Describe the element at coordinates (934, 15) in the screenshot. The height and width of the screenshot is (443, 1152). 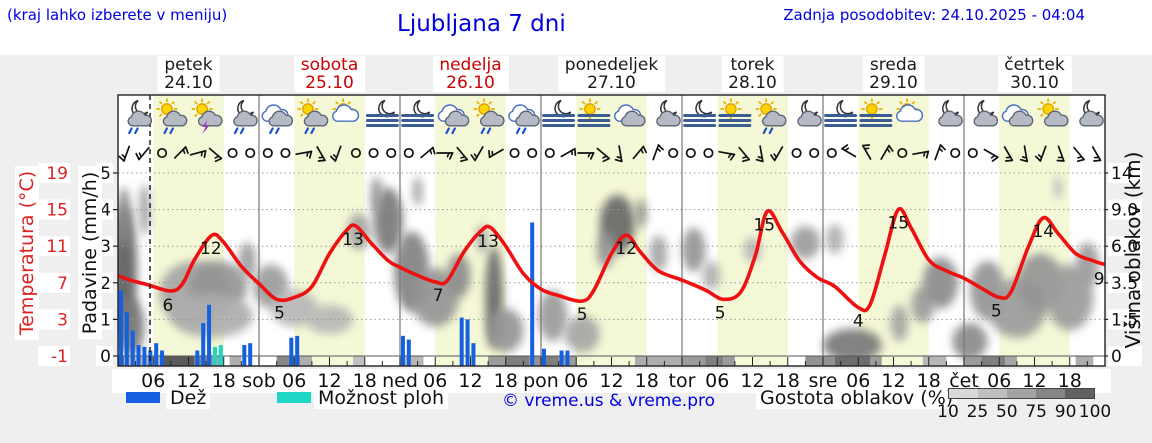
I see `last-update-label: Zadnja posodobitev: 24.10.2025 - 04:04` at that location.